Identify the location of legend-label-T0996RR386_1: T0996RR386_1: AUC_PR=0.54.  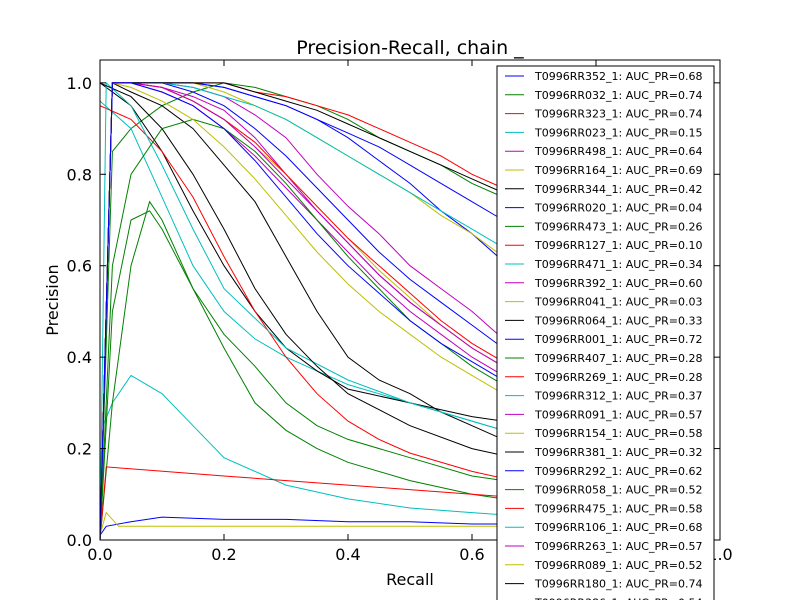
(618, 598).